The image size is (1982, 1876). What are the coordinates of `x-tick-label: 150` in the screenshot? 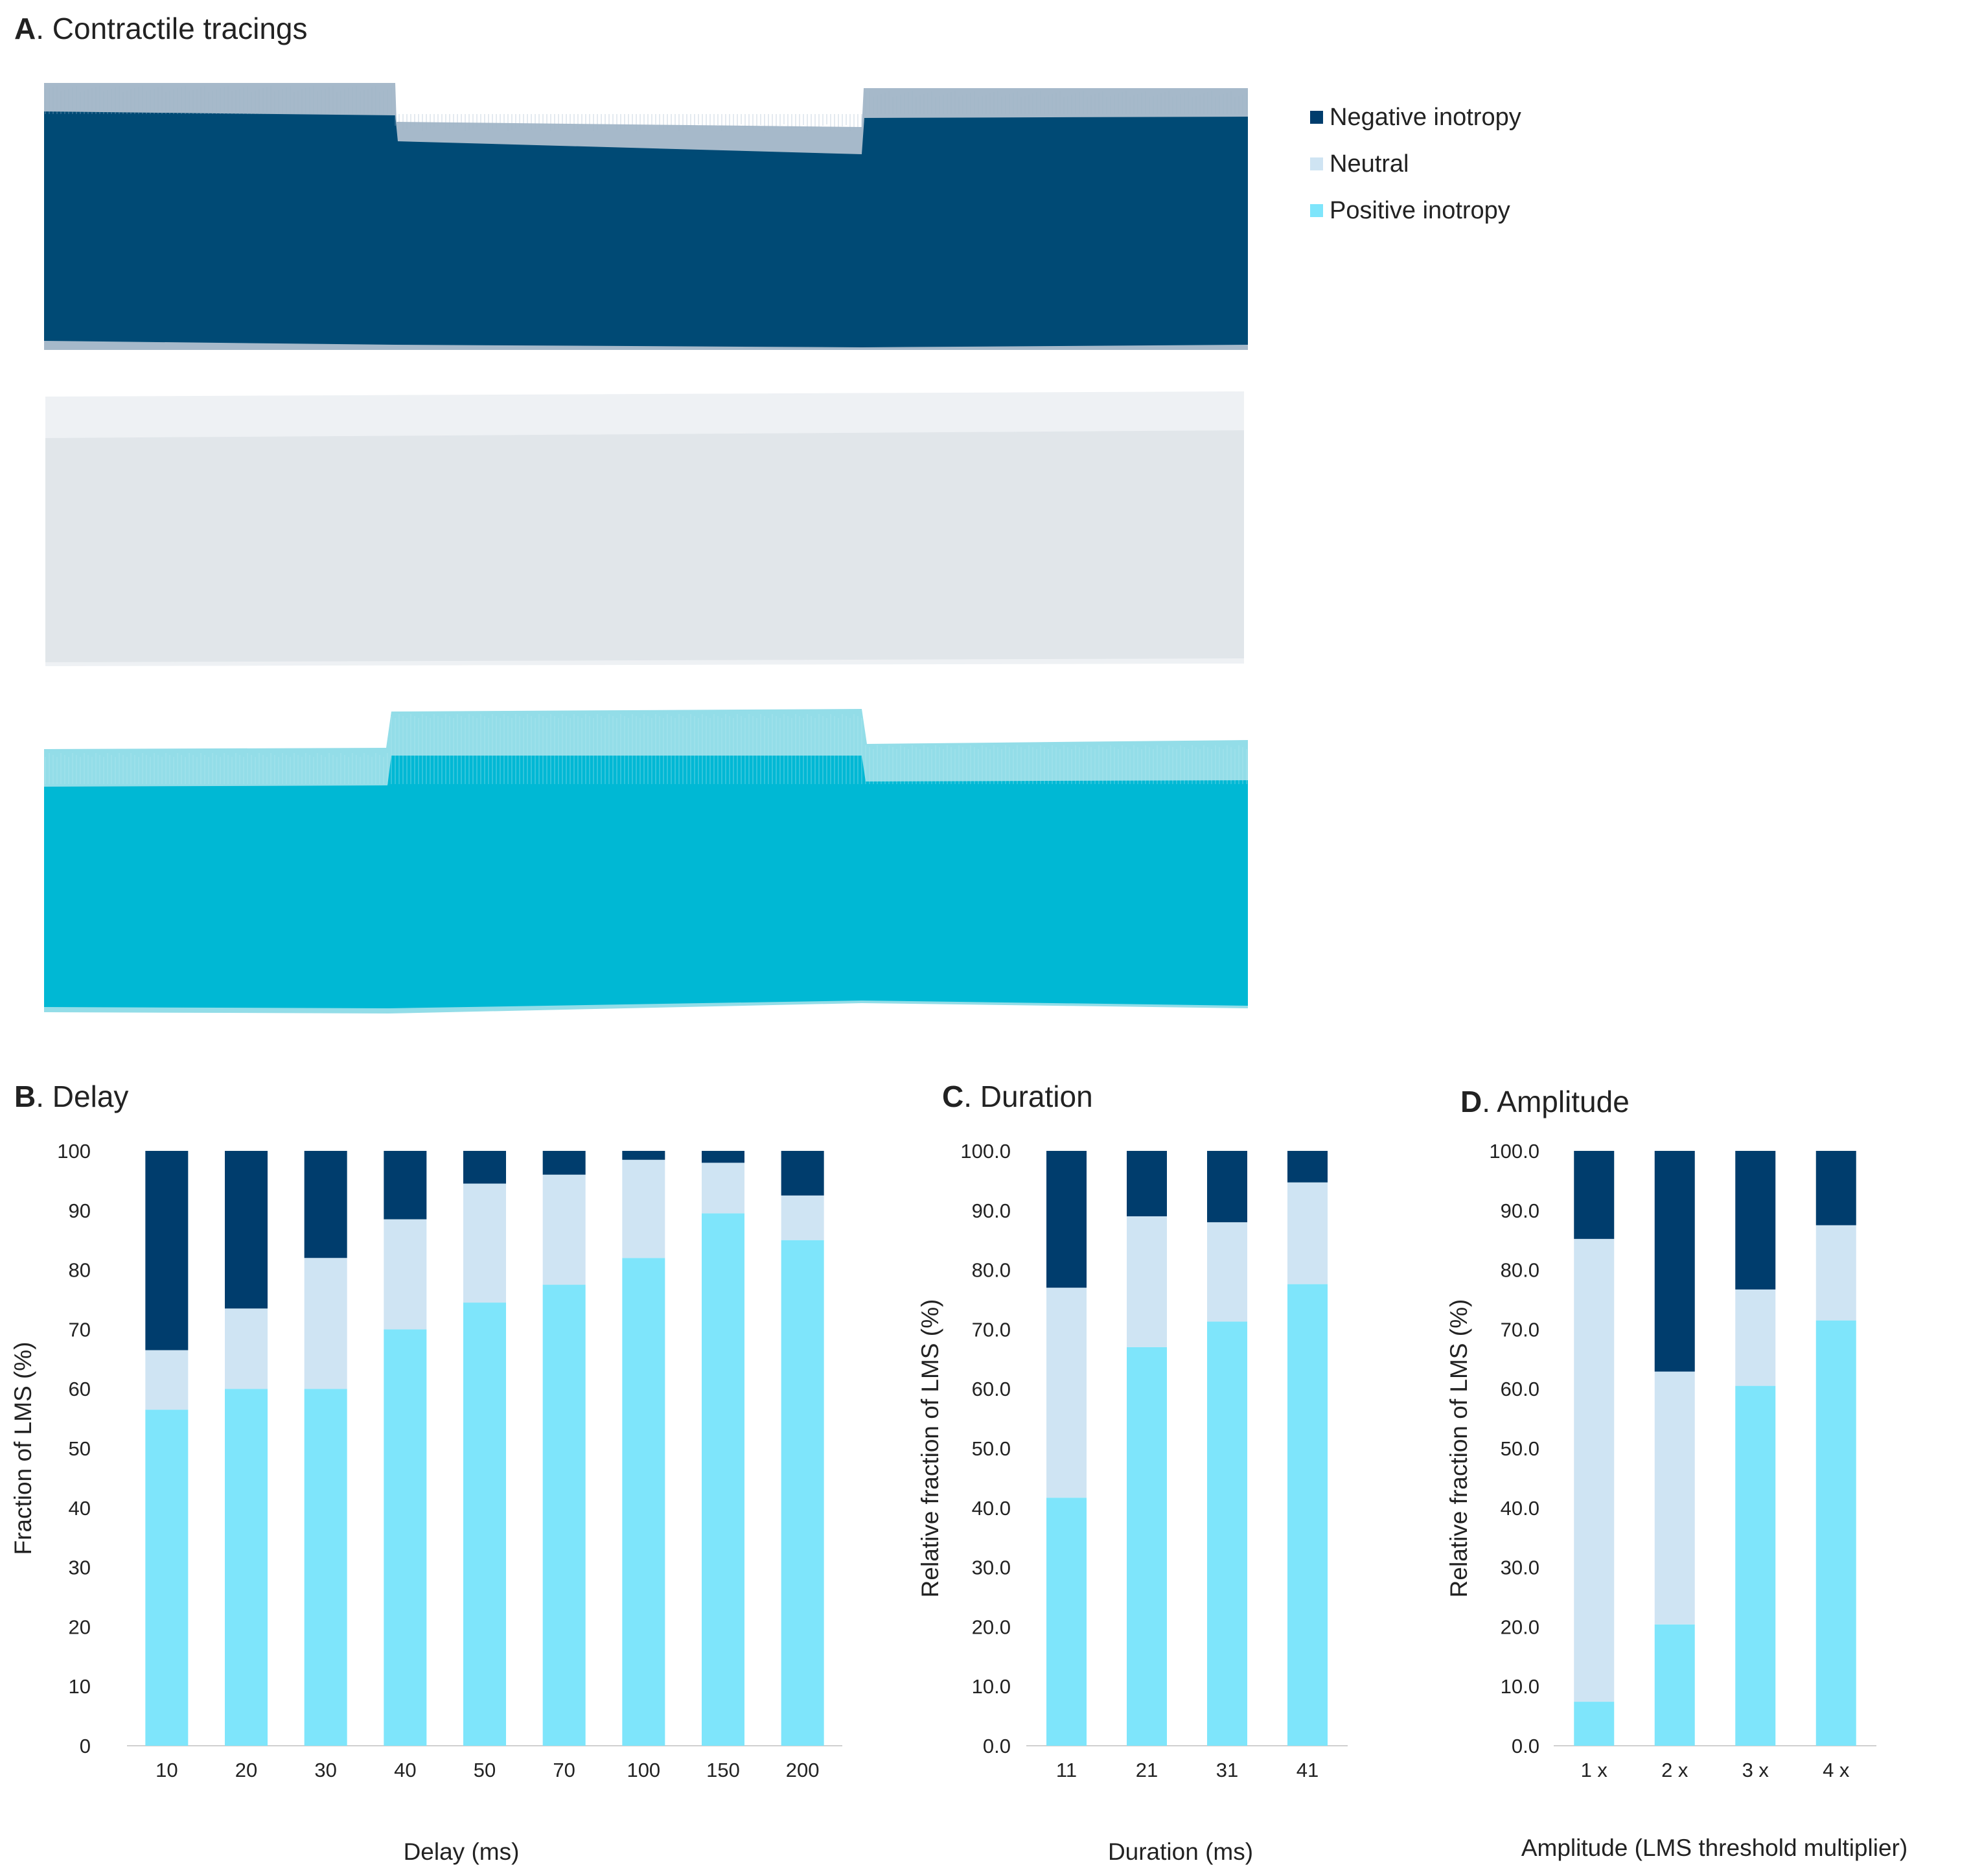 It's located at (723, 1770).